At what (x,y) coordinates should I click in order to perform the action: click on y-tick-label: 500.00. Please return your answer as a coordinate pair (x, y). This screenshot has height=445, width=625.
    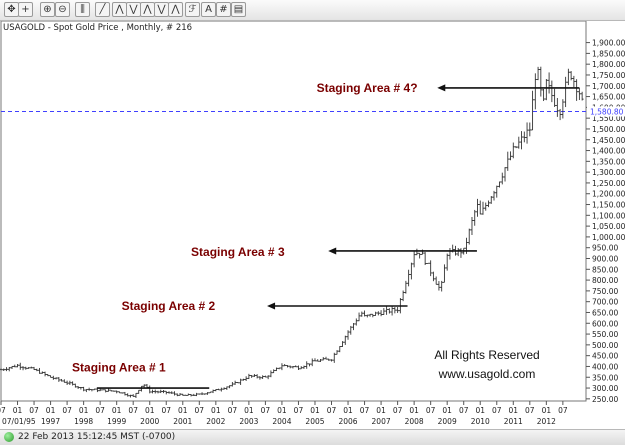
    Looking at the image, I should click on (605, 345).